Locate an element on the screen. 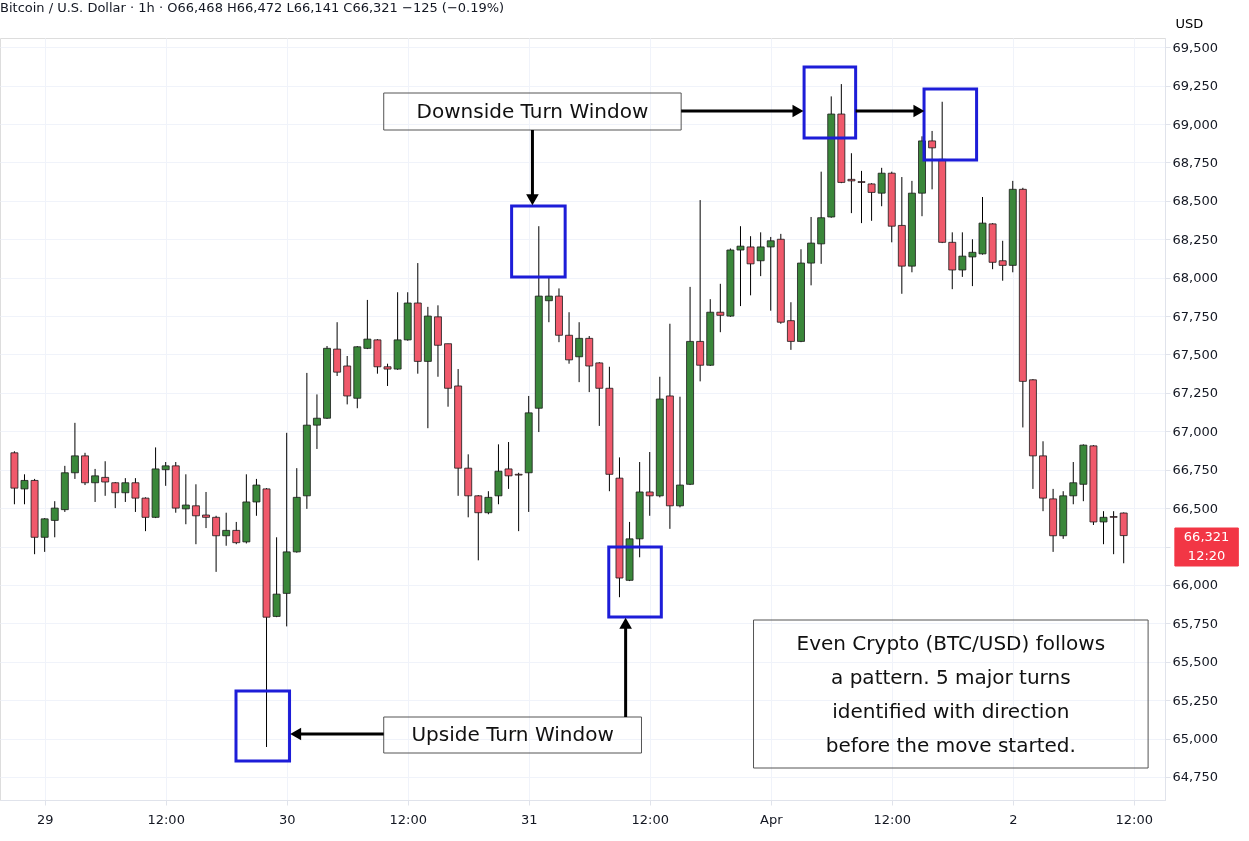 This screenshot has width=1249, height=841. y-tick-label: 65,750 is located at coordinates (1195, 623).